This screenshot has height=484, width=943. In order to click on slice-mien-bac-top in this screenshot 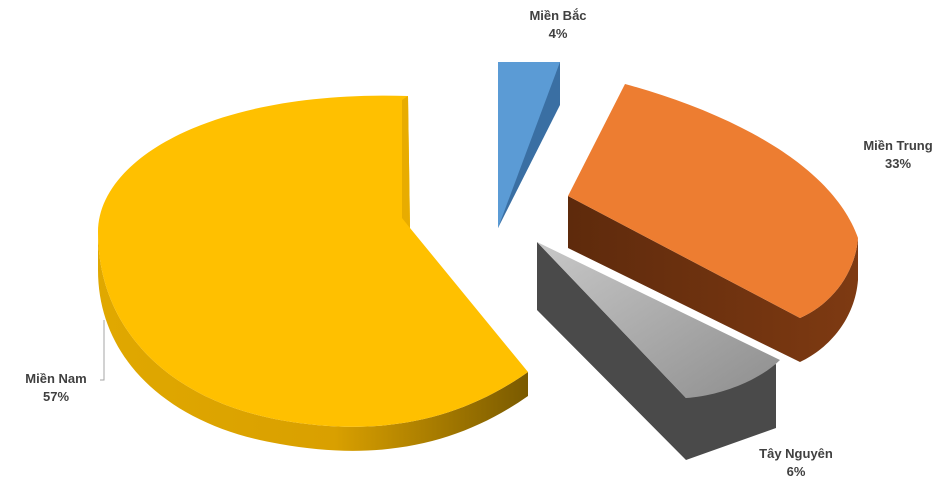, I will do `click(529, 145)`.